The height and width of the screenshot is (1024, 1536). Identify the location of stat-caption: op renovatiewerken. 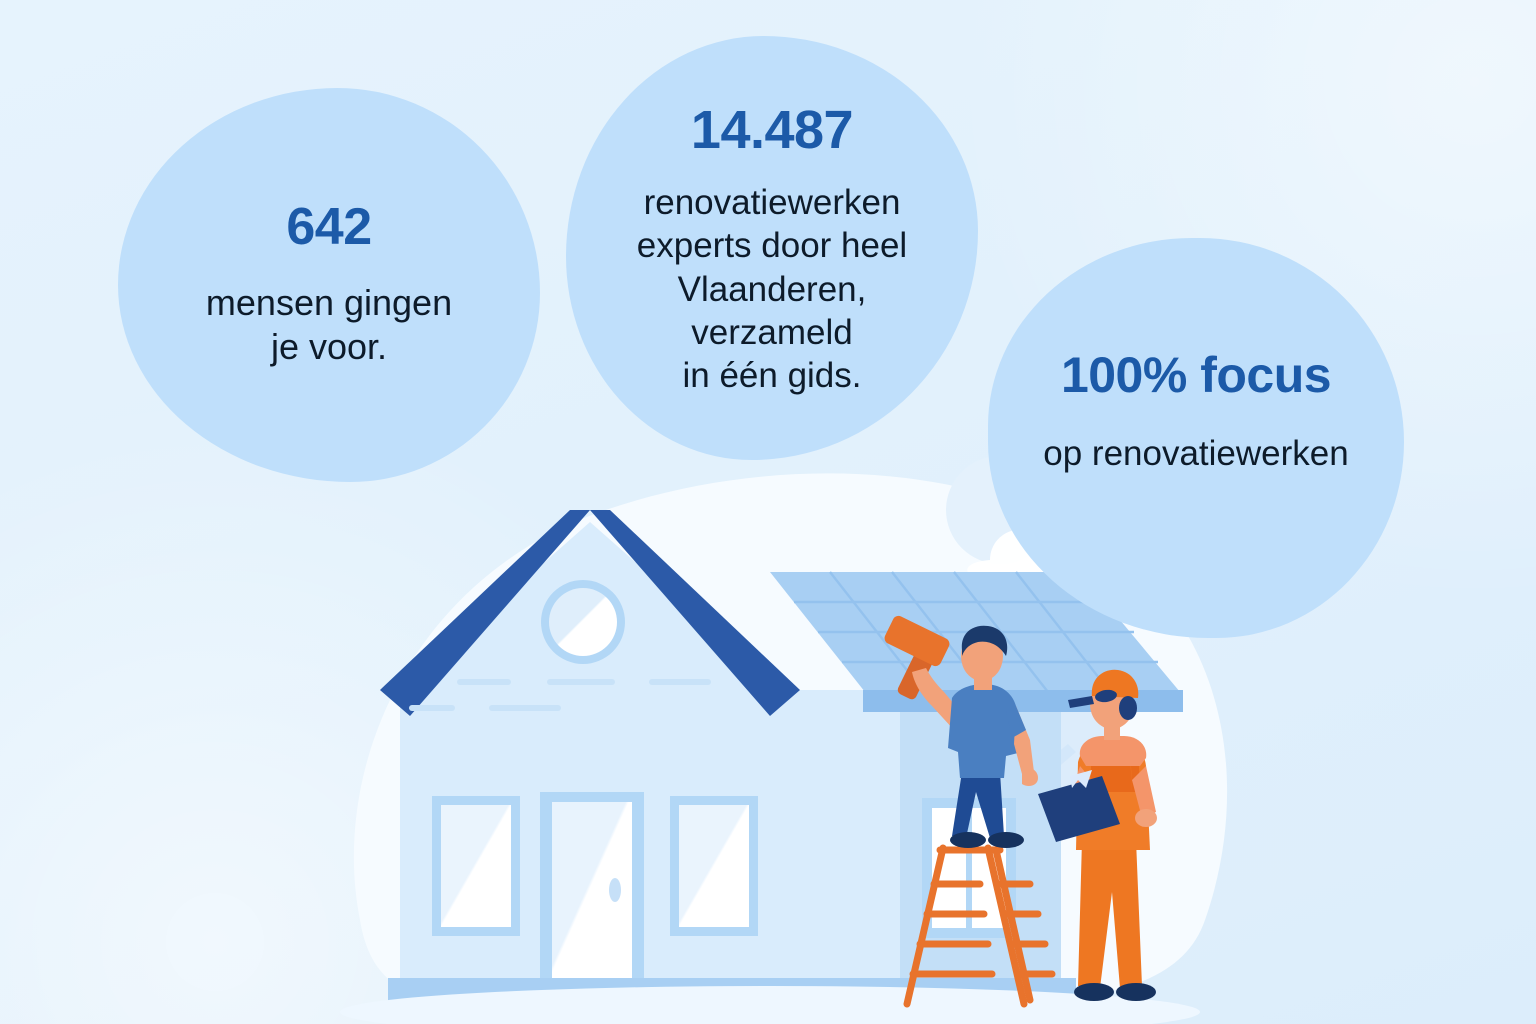
(1196, 453).